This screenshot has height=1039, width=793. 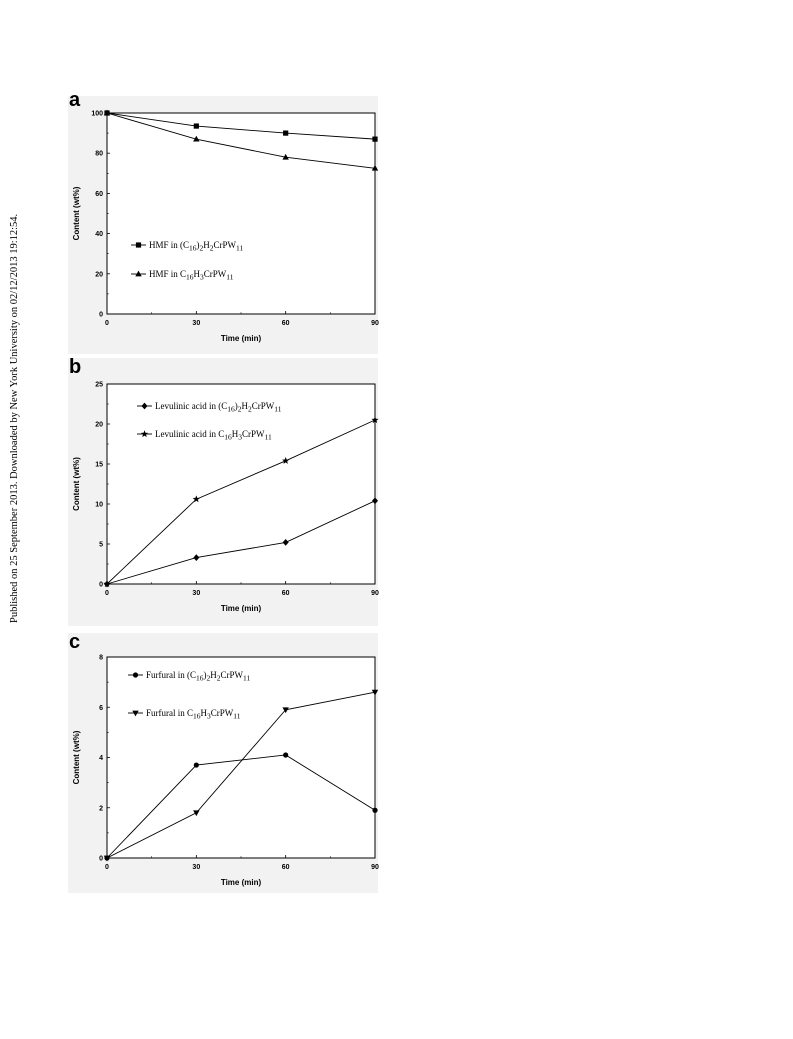 I want to click on legend-label-1: Levulinic acid in (C16)2H2CrPW11, so click(x=218, y=407).